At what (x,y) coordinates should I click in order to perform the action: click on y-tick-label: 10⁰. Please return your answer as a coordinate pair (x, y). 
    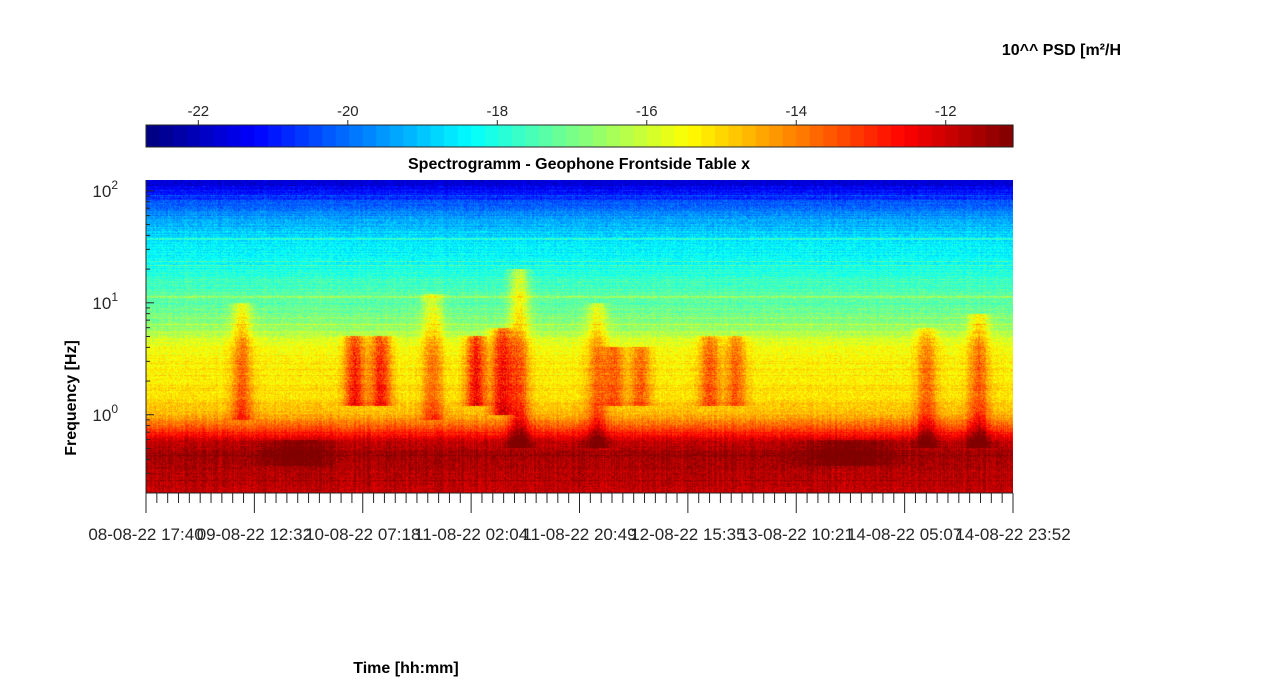
    Looking at the image, I should click on (105, 413).